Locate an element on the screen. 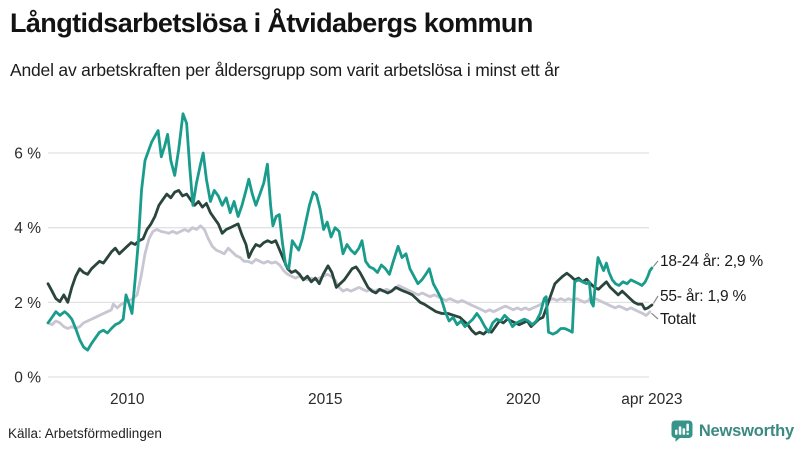  x-tick-label: apr 2023 is located at coordinates (651, 399).